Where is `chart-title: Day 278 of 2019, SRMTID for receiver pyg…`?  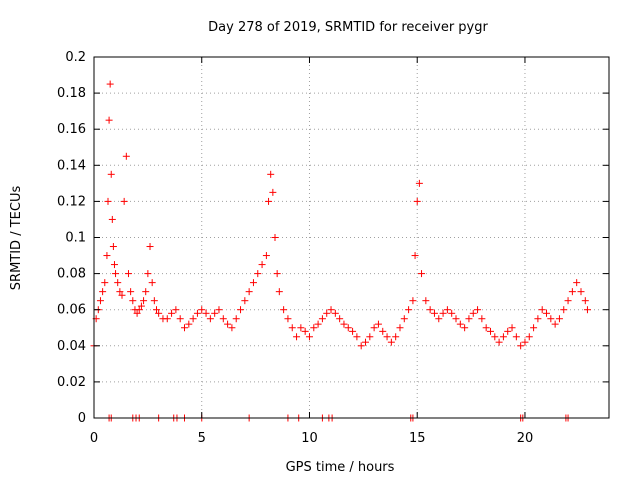
chart-title: Day 278 of 2019, SRMTID for receiver pyg… is located at coordinates (348, 27).